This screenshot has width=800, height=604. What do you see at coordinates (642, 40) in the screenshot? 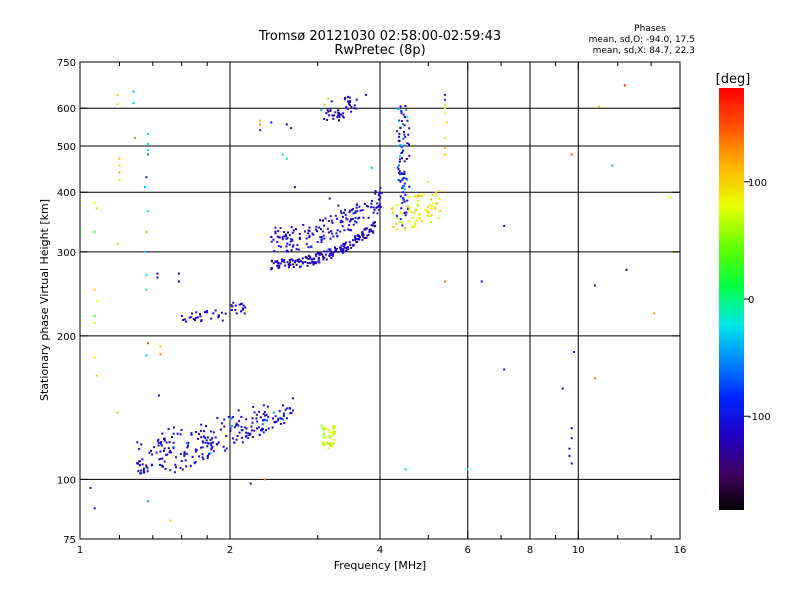
I see `stats-line-o: mean, sd,O: -94.0, 17.5` at bounding box center [642, 40].